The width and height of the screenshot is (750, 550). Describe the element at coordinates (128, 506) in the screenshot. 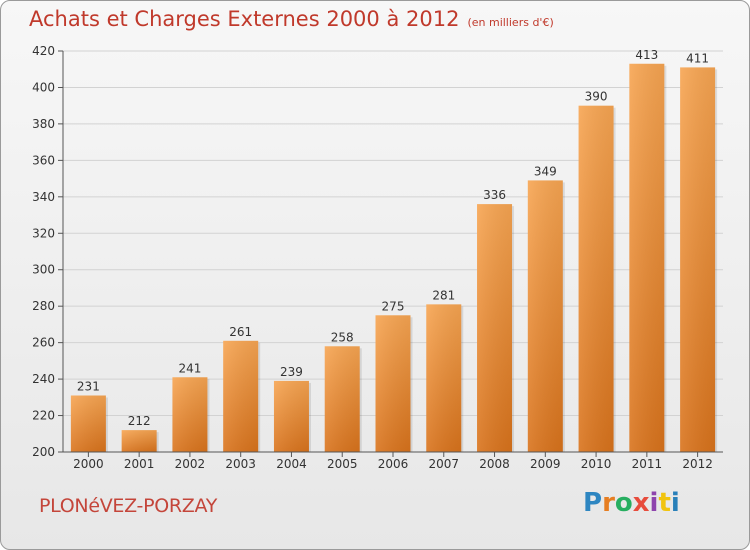

I see `commune-name: PLONéVEZ-PORZAY` at that location.